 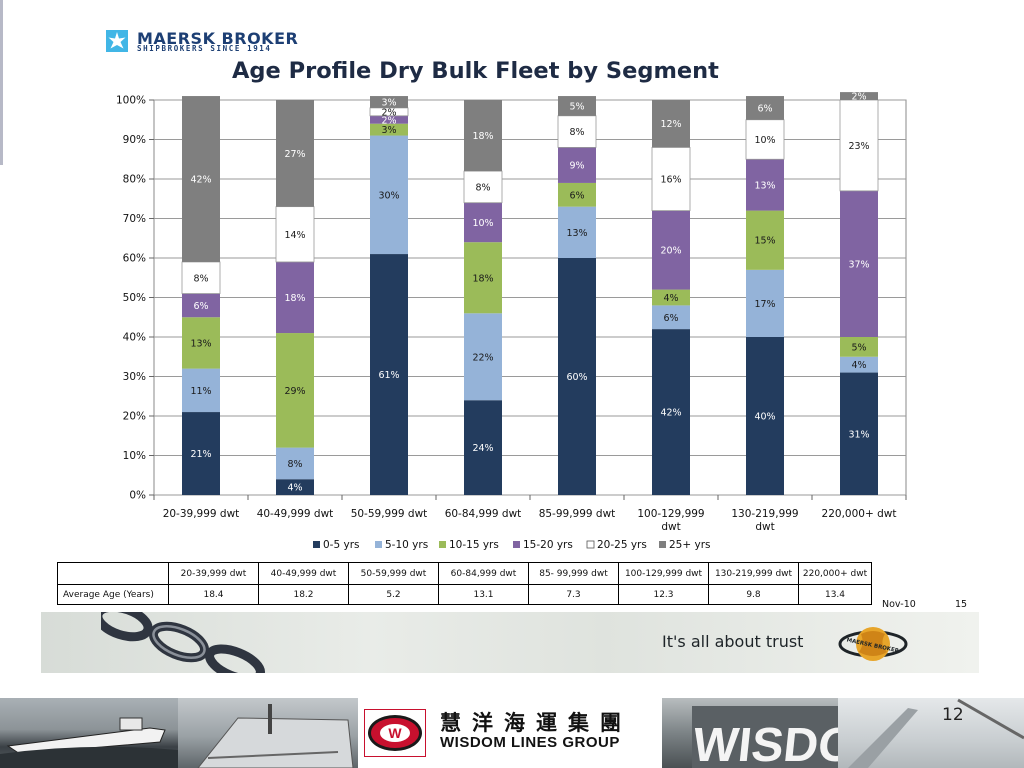 What do you see at coordinates (388, 375) in the screenshot?
I see `data-label: 61%` at bounding box center [388, 375].